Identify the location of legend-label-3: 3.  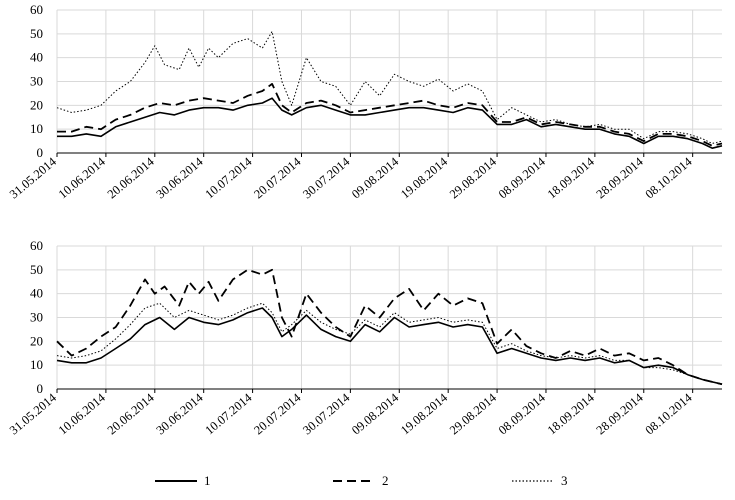
(564, 480).